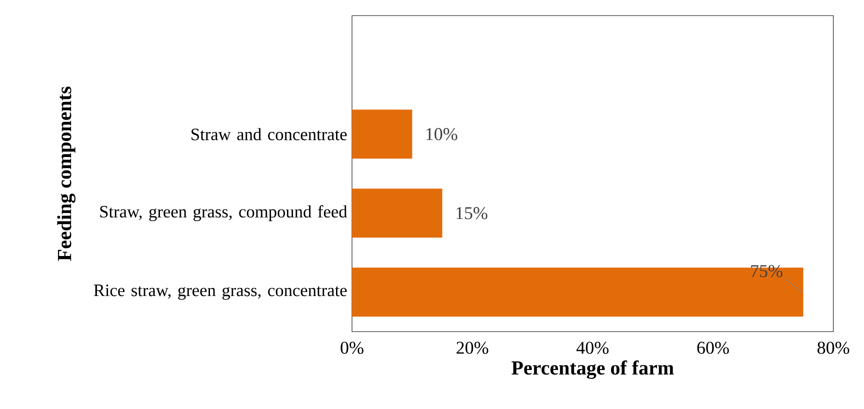 This screenshot has width=864, height=409. Describe the element at coordinates (442, 134) in the screenshot. I see `data-label: 10%` at that location.